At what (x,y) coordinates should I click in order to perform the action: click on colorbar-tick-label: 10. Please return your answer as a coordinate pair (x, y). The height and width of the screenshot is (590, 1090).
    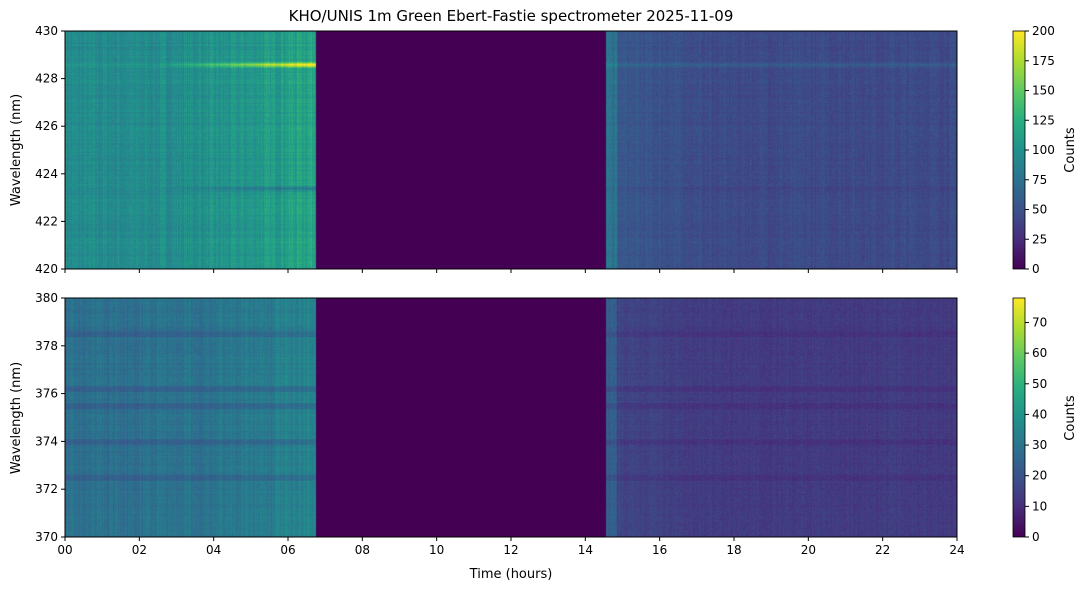
    Looking at the image, I should click on (1039, 506).